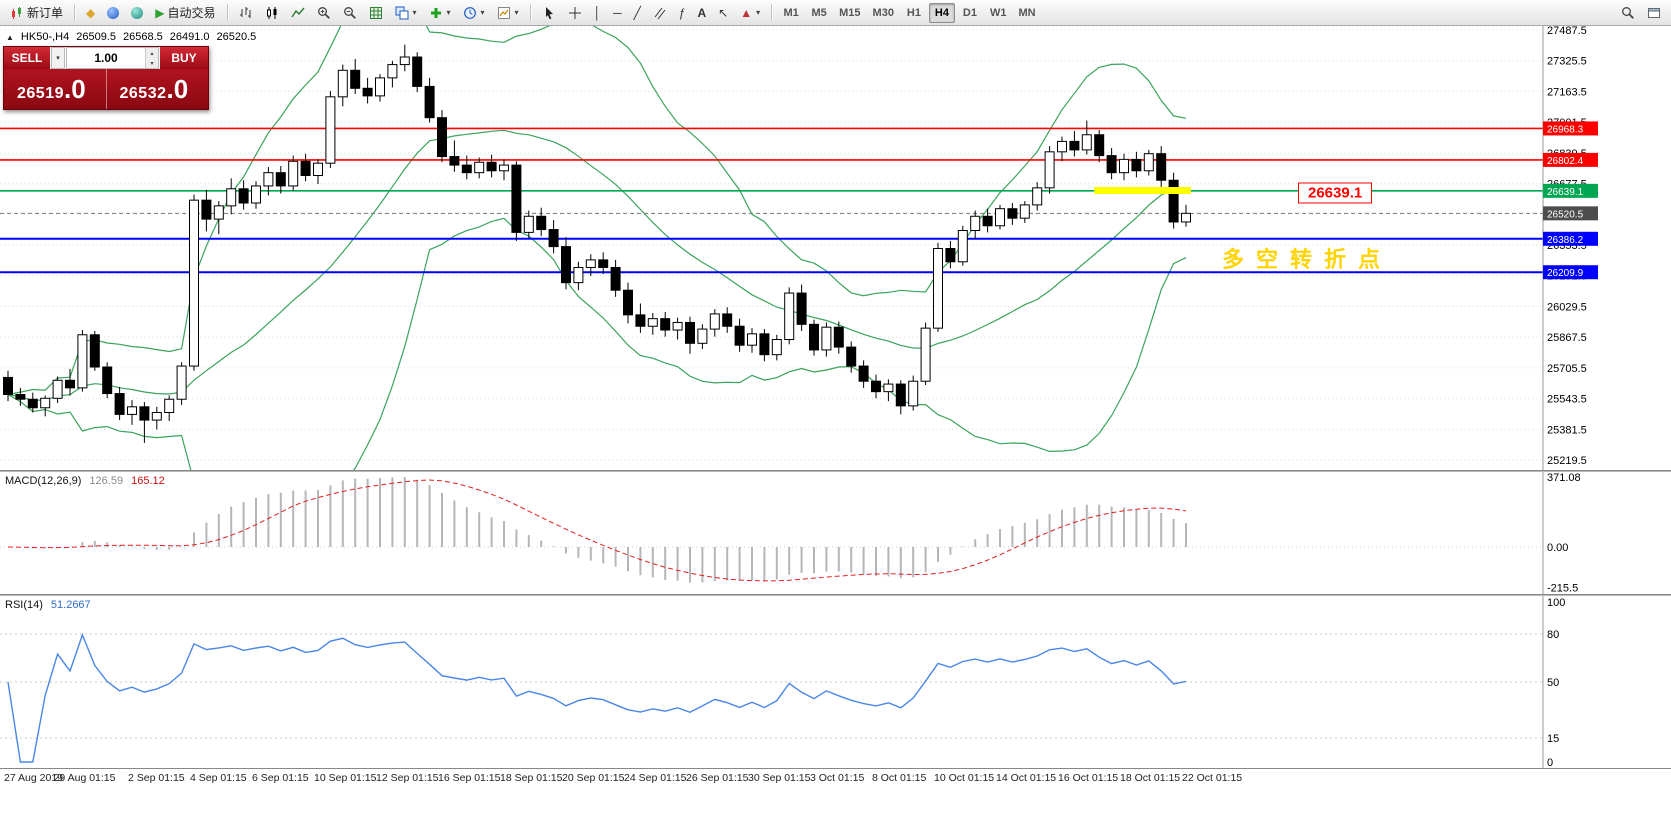 The height and width of the screenshot is (839, 1671). Describe the element at coordinates (113, 13) in the screenshot. I see `blue-sphere-button` at that location.